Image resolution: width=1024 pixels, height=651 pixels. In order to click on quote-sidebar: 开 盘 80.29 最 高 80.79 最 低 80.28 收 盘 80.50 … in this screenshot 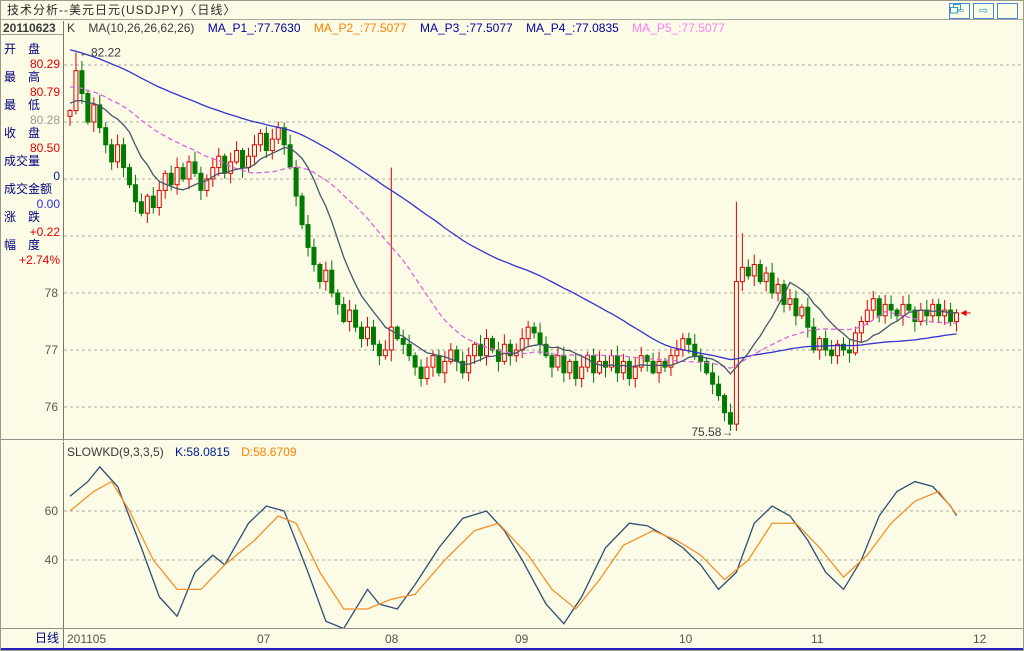, I will do `click(32, 324)`.